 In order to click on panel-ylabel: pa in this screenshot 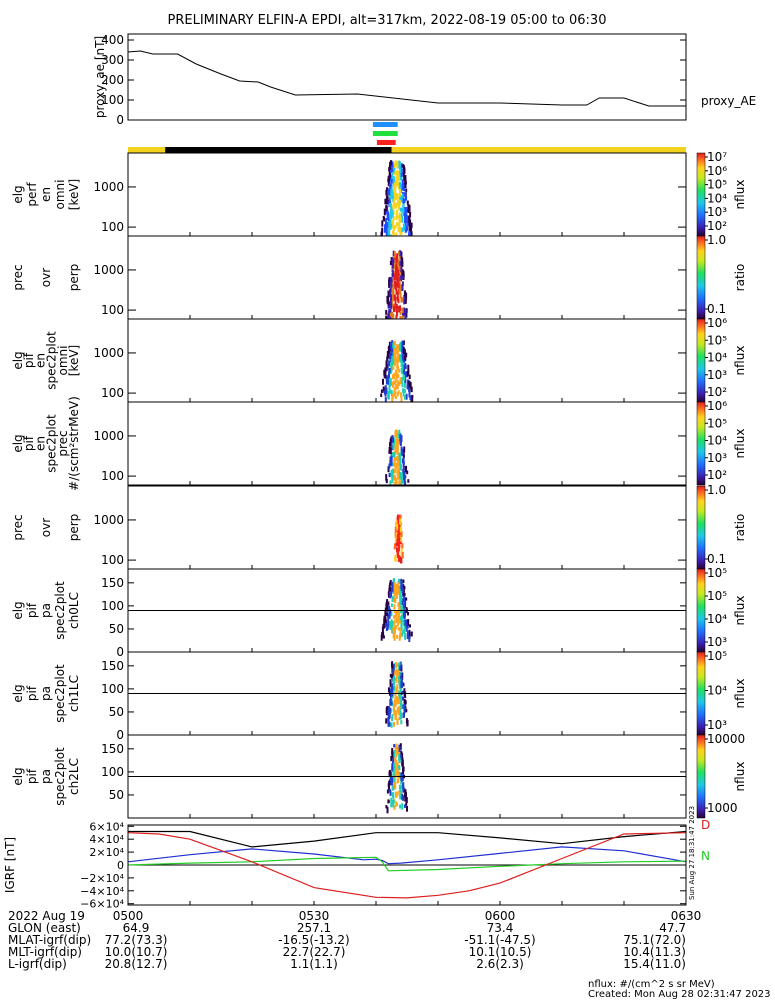, I will do `click(46, 693)`.